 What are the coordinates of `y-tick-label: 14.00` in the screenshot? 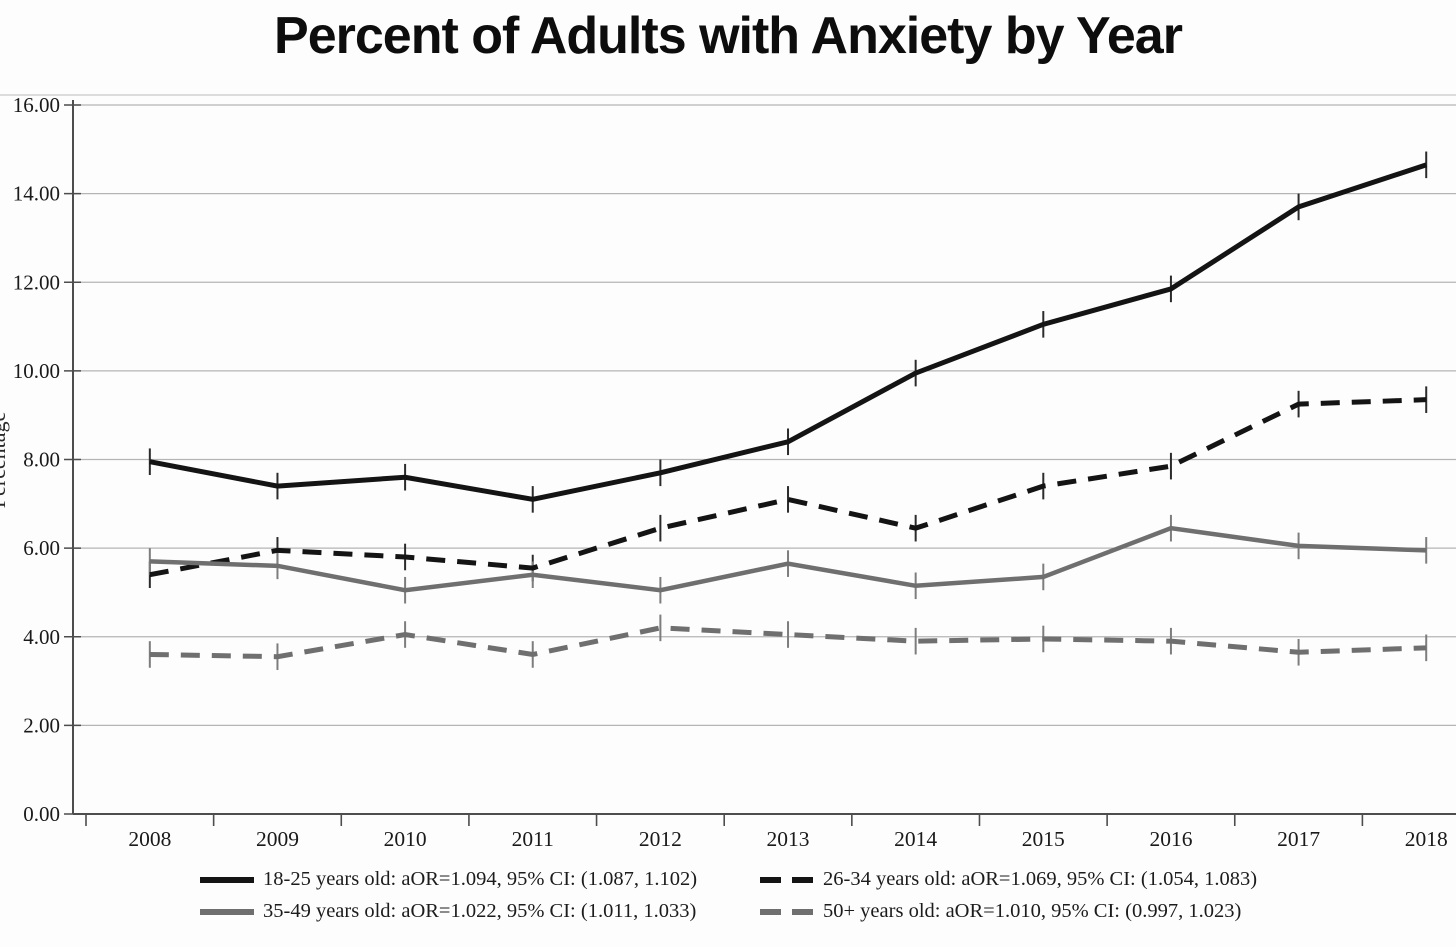 It's located at (36, 194).